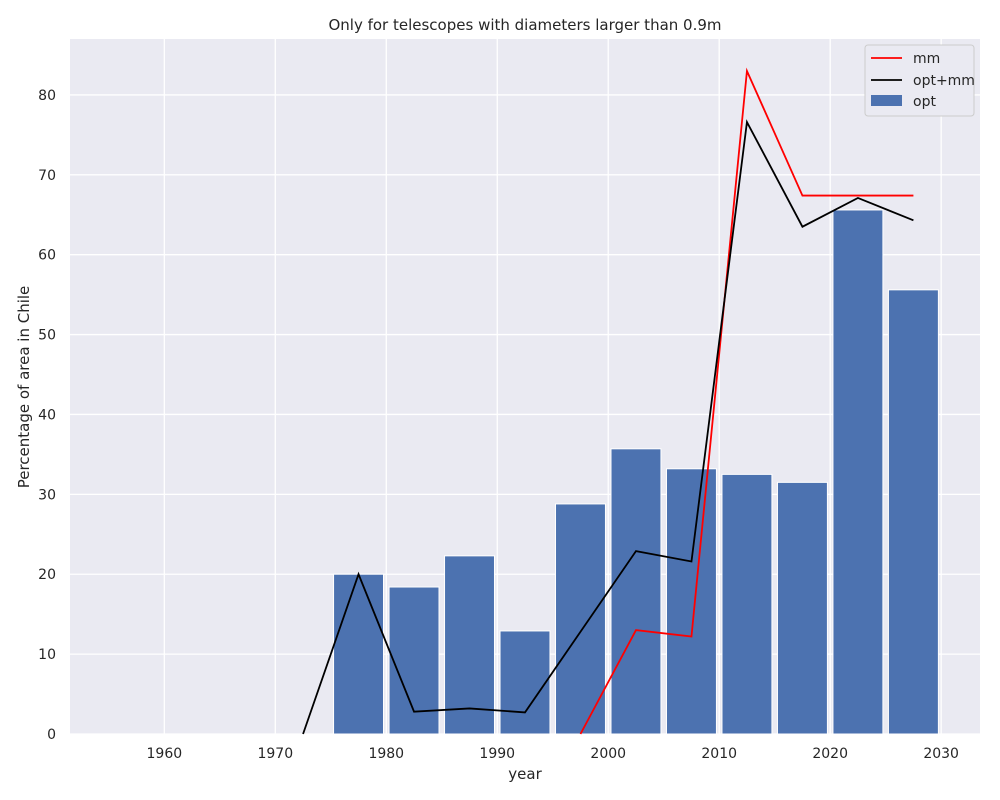  What do you see at coordinates (51, 735) in the screenshot?
I see `y-tick-label: 0` at bounding box center [51, 735].